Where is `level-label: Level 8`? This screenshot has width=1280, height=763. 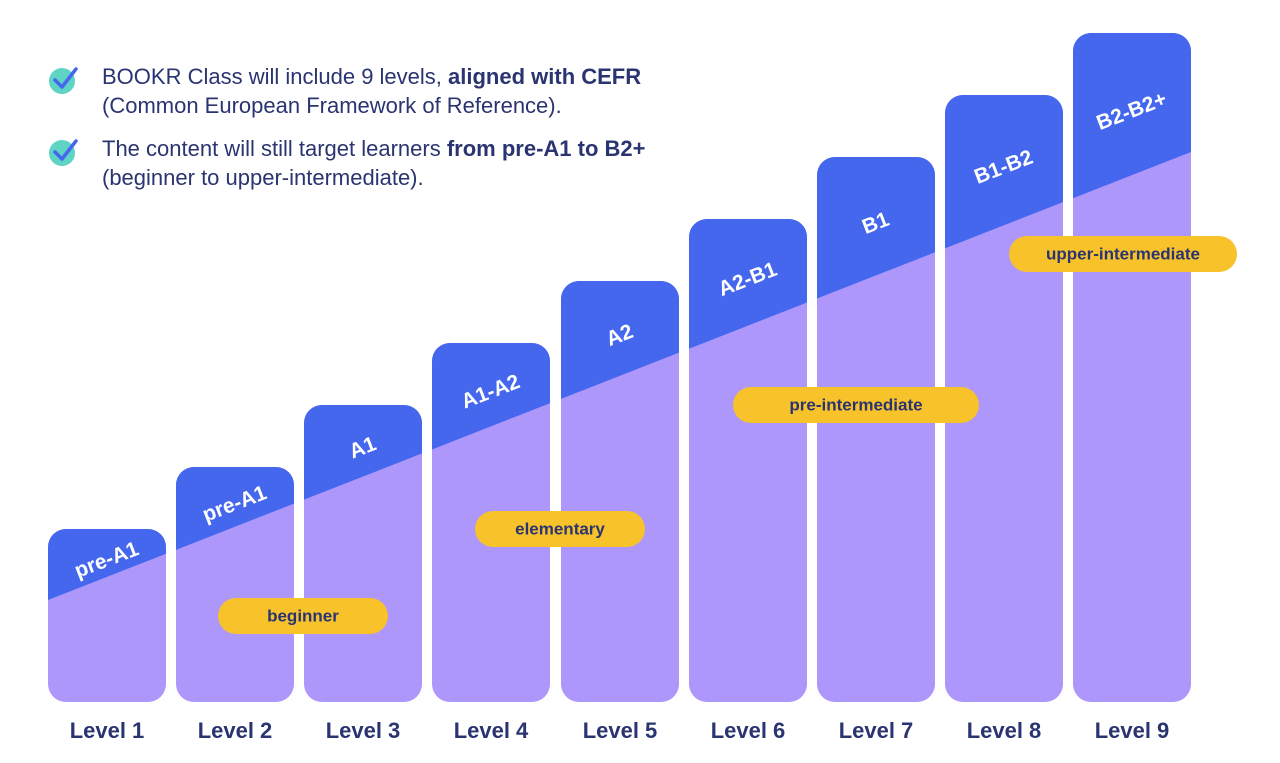
level-label: Level 8 is located at coordinates (1004, 730).